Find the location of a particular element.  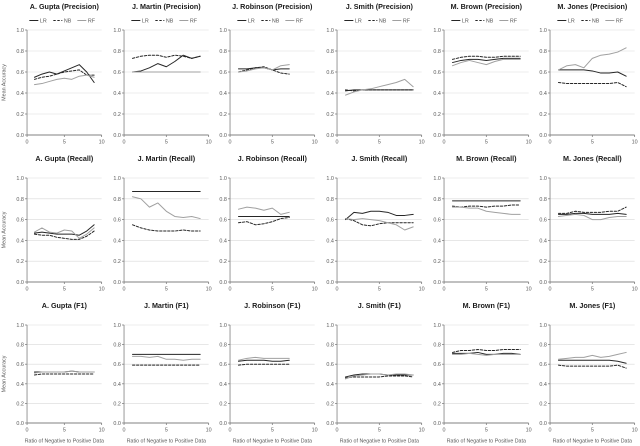

subplot-title: J. Smith (F1) is located at coordinates (380, 305).